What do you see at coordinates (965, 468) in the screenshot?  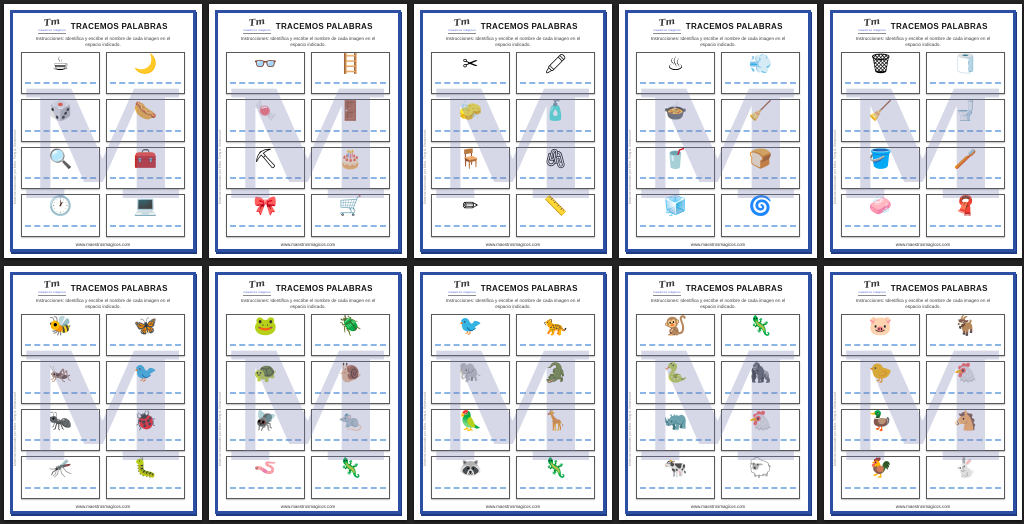 I see `rabbit-icon: 🐇` at bounding box center [965, 468].